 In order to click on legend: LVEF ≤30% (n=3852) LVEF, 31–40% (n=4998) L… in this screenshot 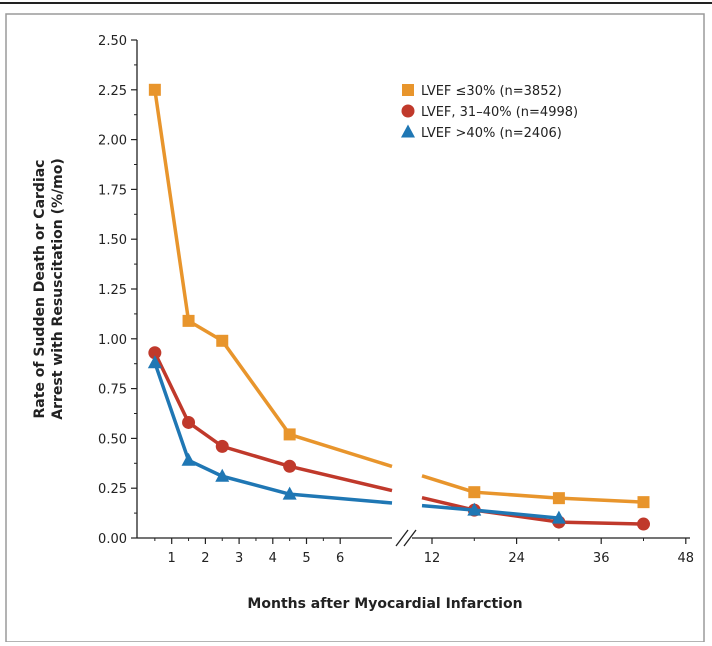, I will do `click(489, 112)`.